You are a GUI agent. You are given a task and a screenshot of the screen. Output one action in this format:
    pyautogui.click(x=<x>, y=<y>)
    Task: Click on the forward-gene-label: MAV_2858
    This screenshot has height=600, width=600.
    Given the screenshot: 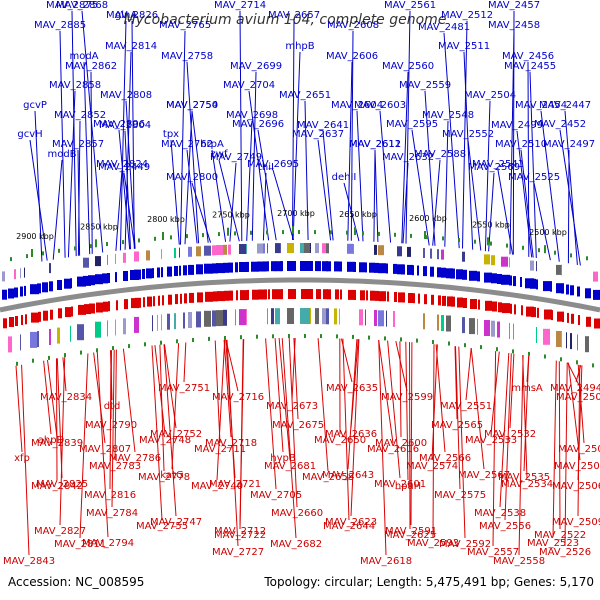 What is the action you would take?
    pyautogui.click(x=75, y=85)
    